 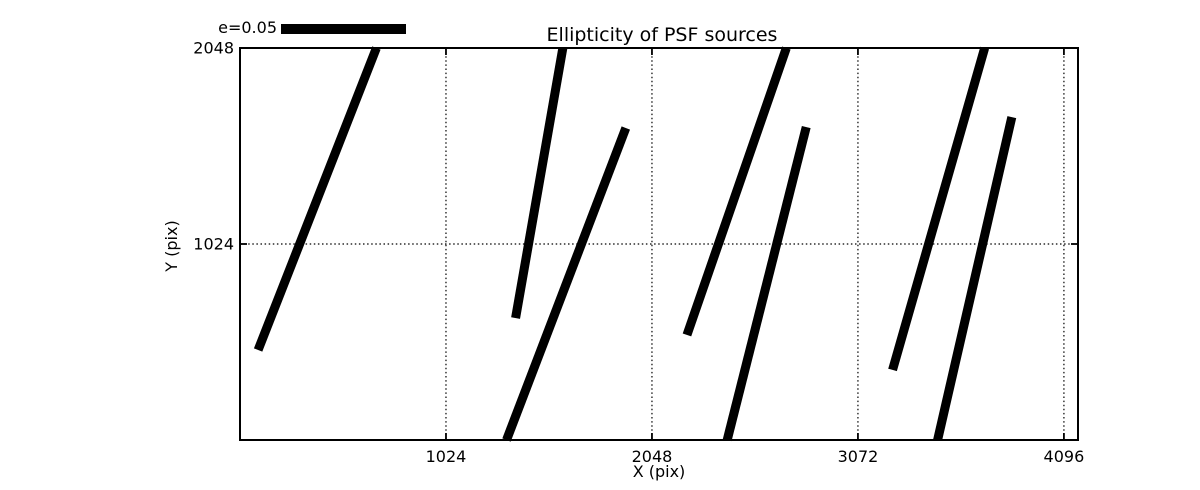 I want to click on x-tick-label: 1024, so click(x=446, y=456).